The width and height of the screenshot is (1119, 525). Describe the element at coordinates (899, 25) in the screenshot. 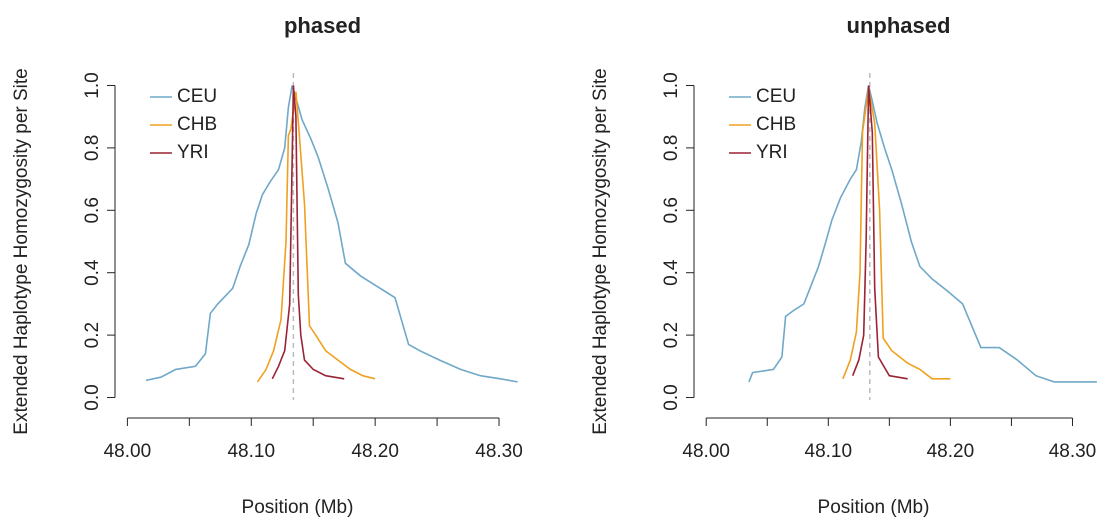

I see `chart-title: unphased` at that location.